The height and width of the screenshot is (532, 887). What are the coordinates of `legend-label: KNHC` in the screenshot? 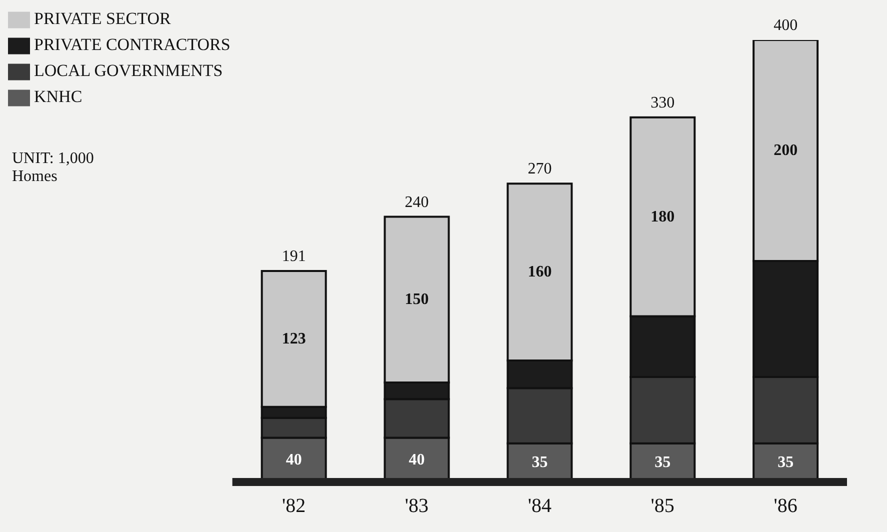 It's located at (58, 96).